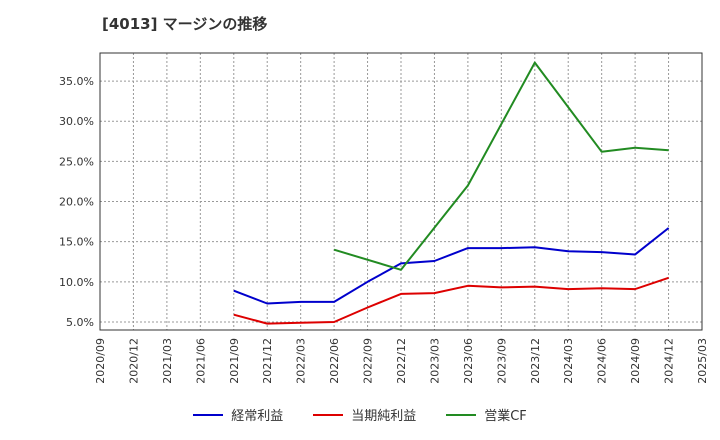 The width and height of the screenshot is (720, 440). What do you see at coordinates (461, 414) in the screenshot?
I see `legend-swatch-operating-cf` at bounding box center [461, 414].